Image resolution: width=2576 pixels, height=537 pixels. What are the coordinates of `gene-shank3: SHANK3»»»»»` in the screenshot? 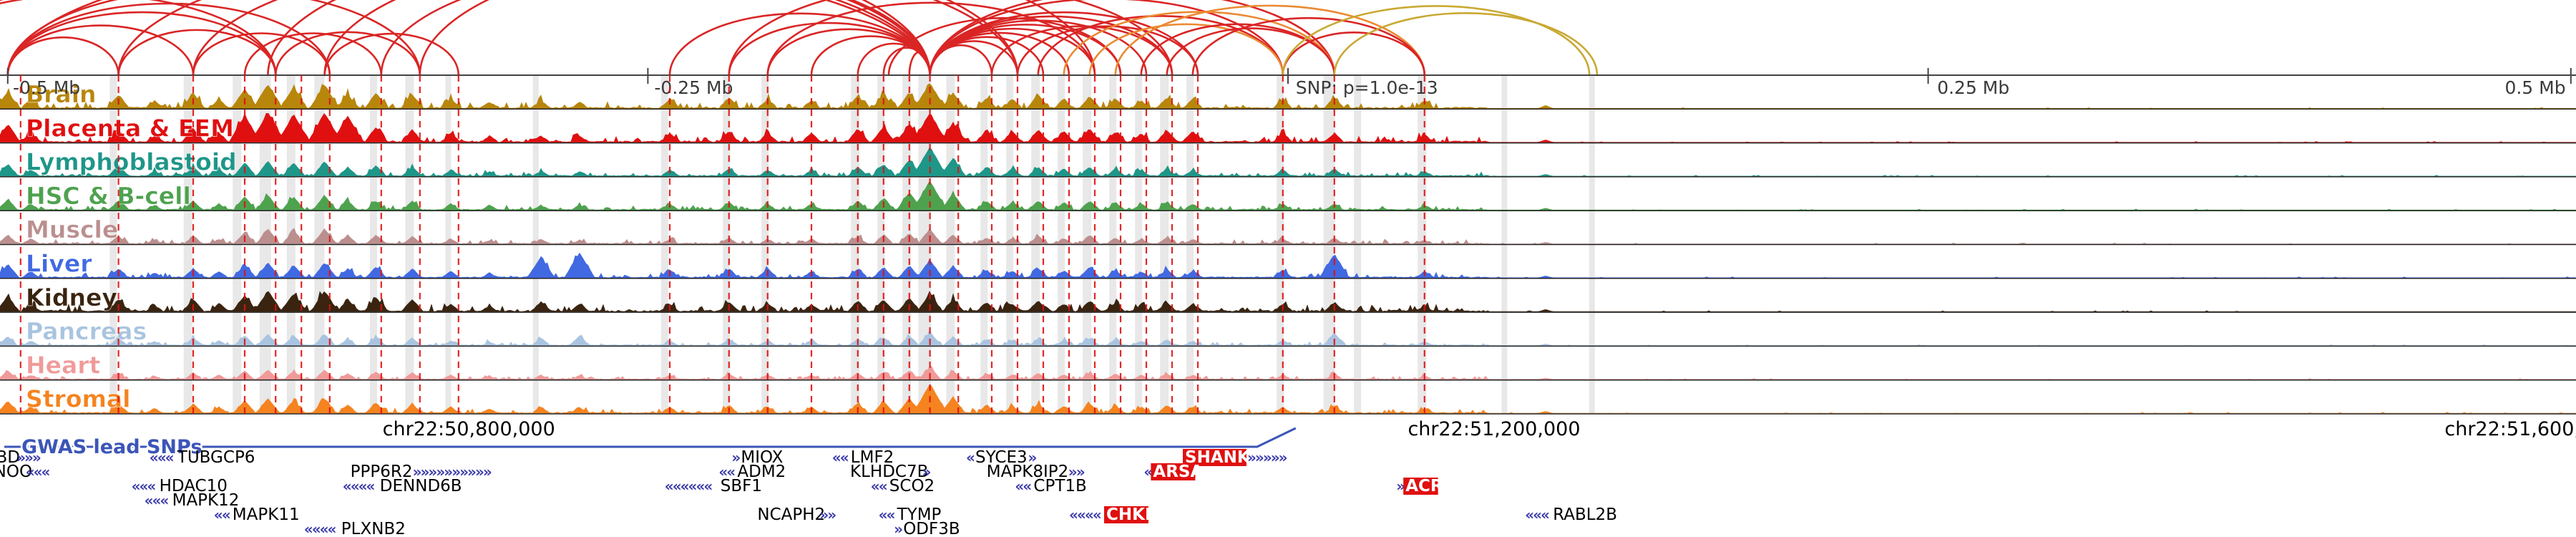 It's located at (1236, 457).